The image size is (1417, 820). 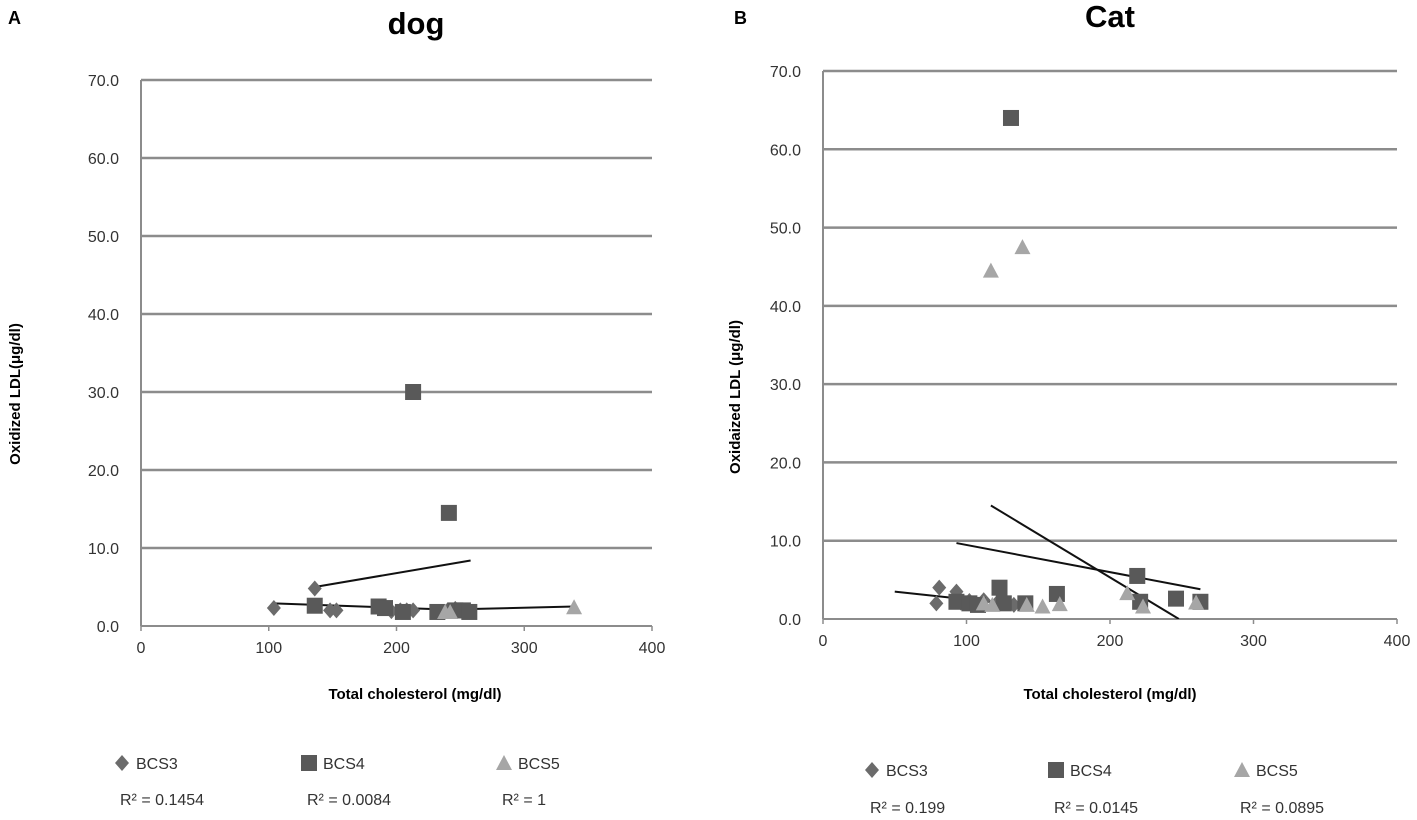 I want to click on bcs4-trendline, so click(x=1078, y=566).